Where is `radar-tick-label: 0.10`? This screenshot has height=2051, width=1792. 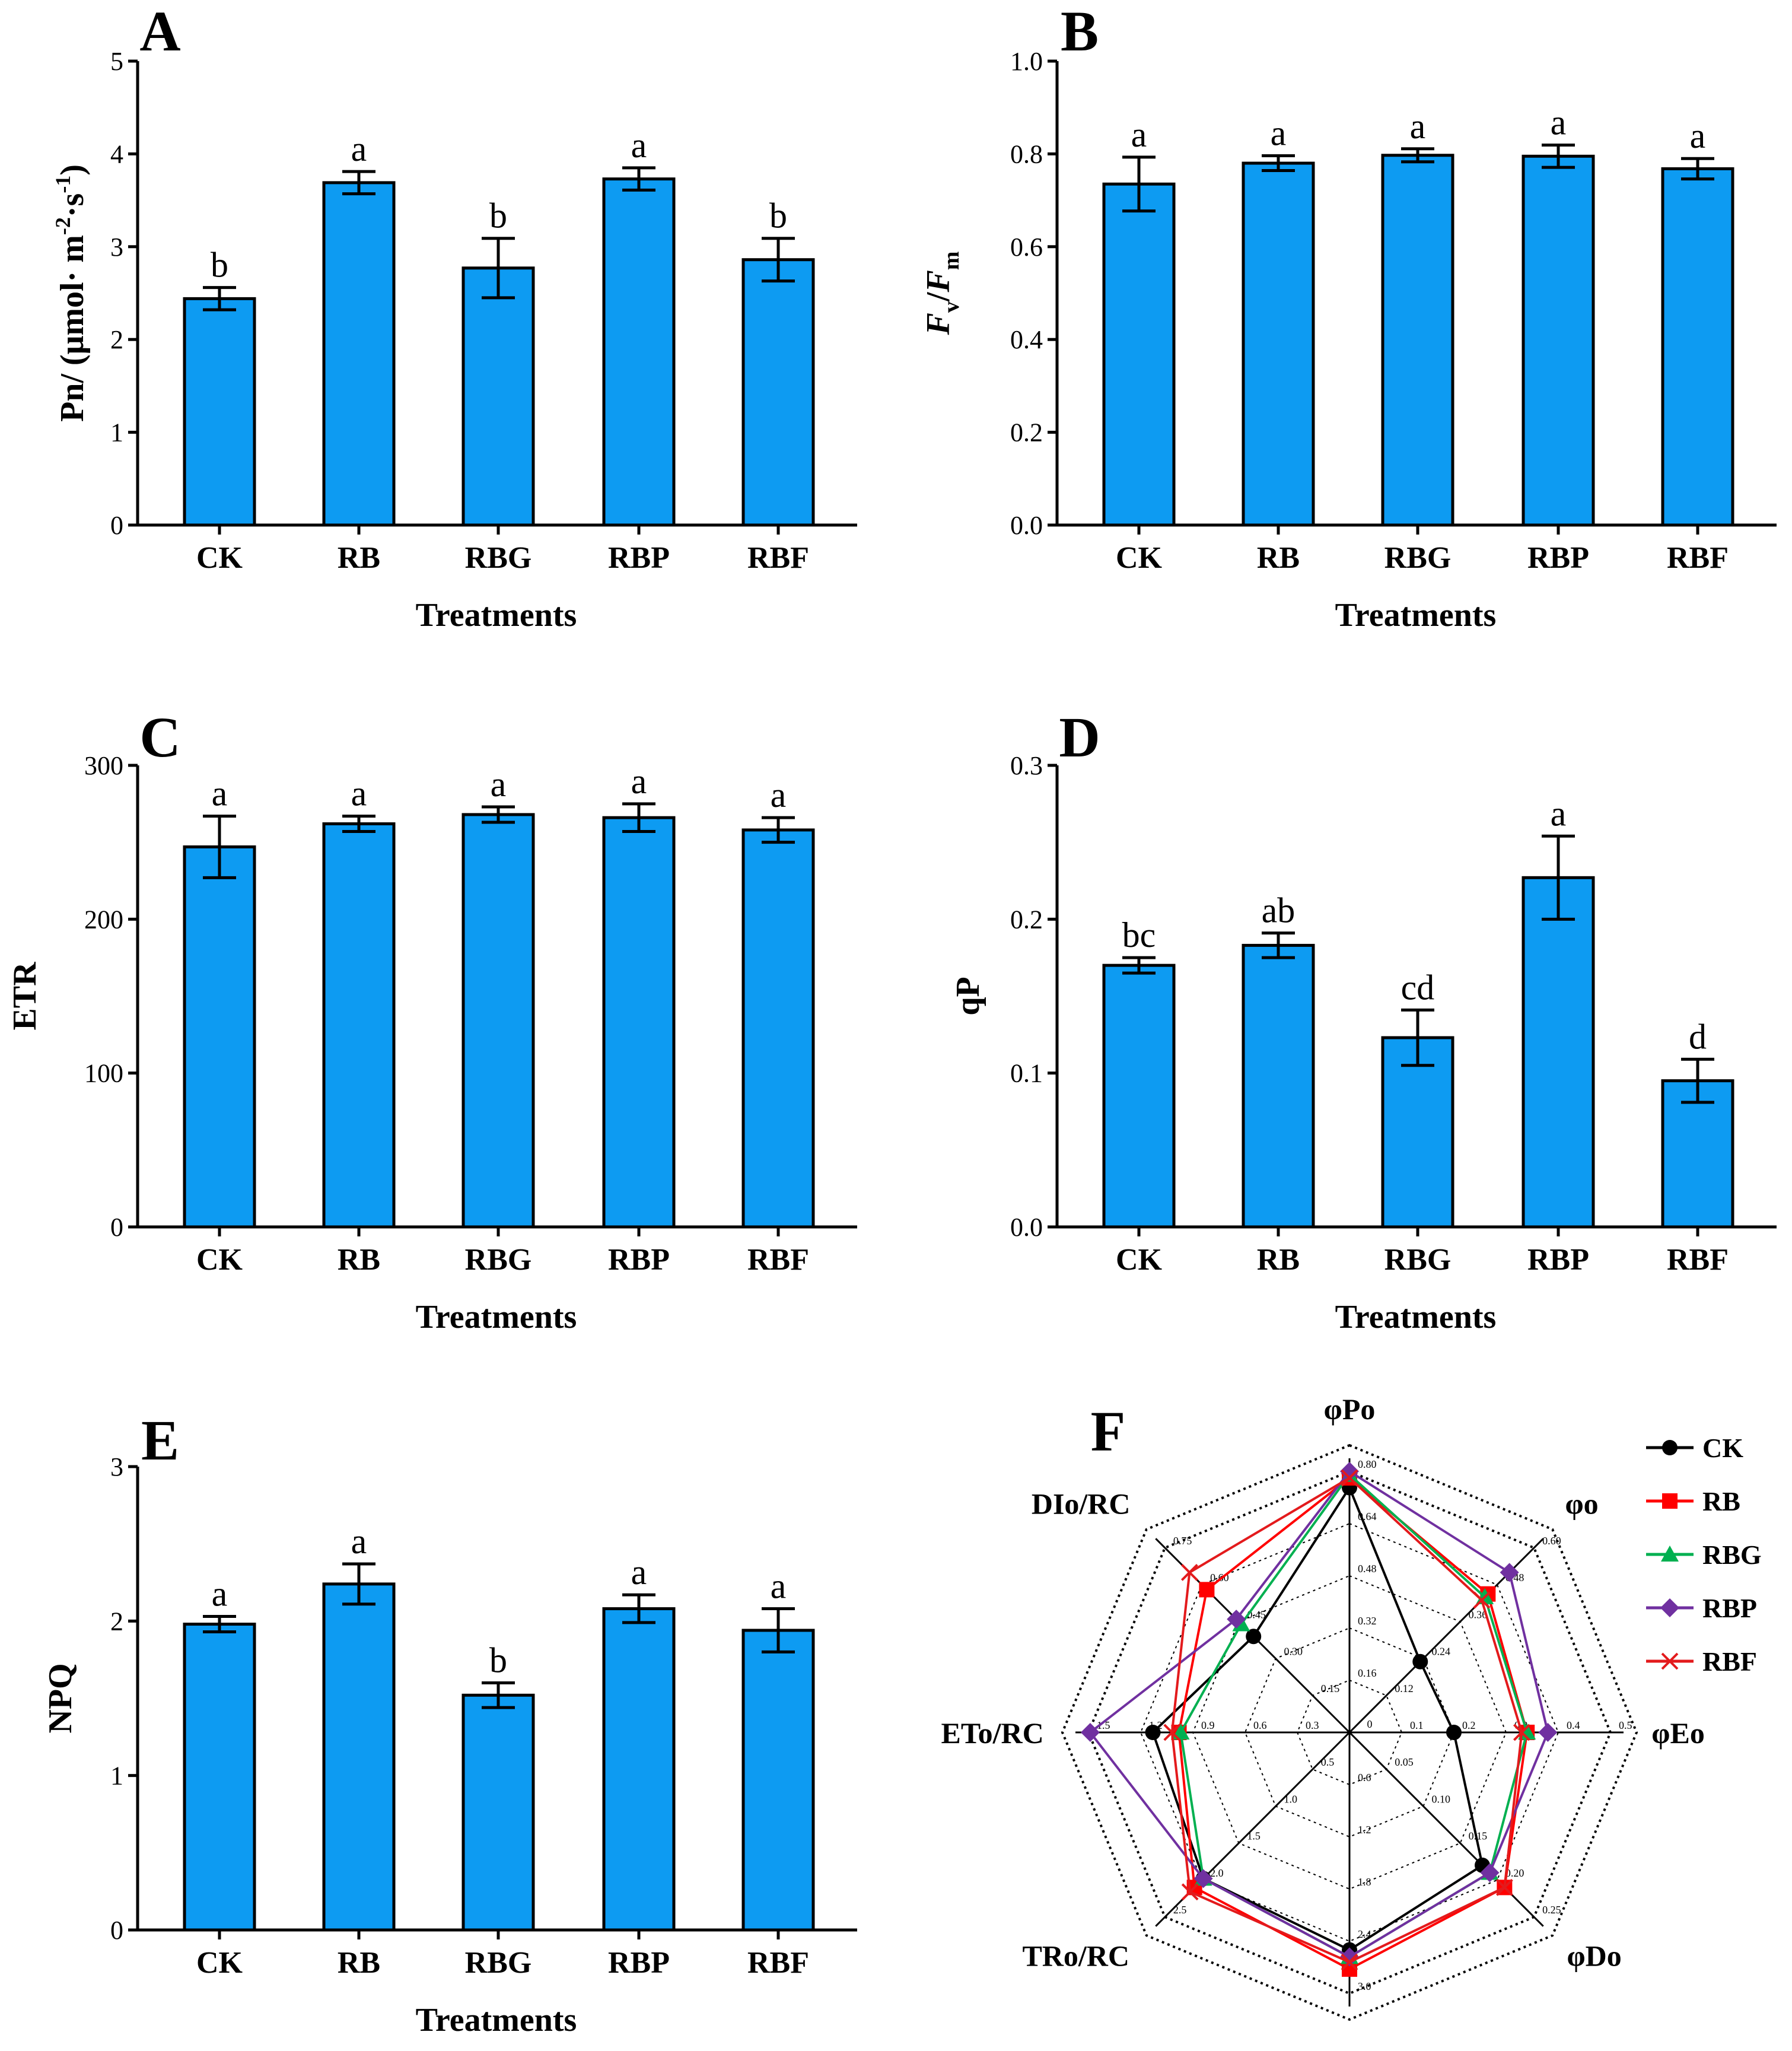 radar-tick-label: 0.10 is located at coordinates (1440, 1799).